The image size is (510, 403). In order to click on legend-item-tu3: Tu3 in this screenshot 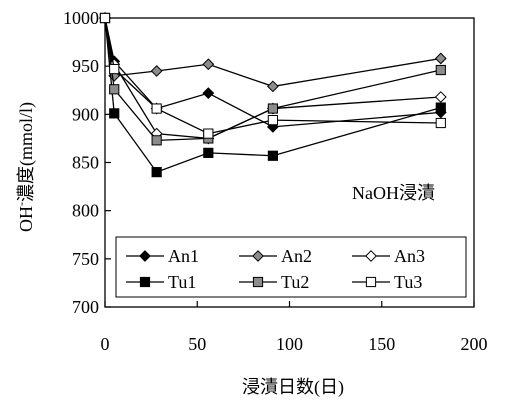, I will do `click(387, 282)`.